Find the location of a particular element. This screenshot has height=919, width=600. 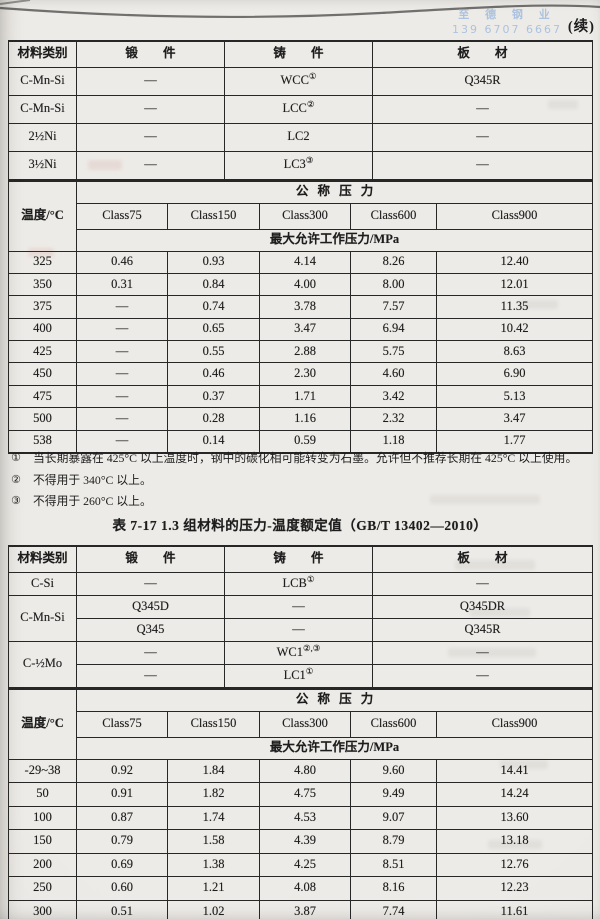

temperature-cell: 400 is located at coordinates (42, 329).